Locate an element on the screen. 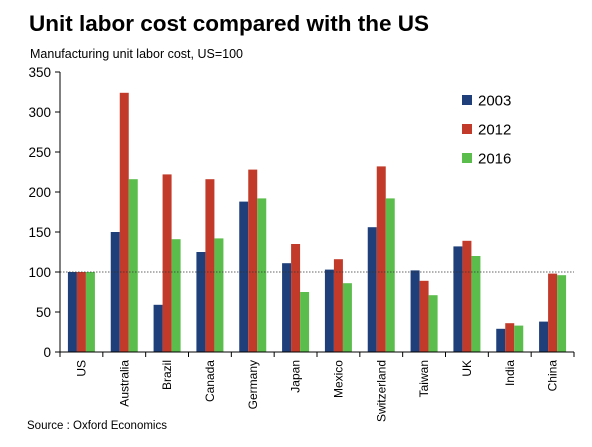  legend-label-2016: 2016 is located at coordinates (494, 159).